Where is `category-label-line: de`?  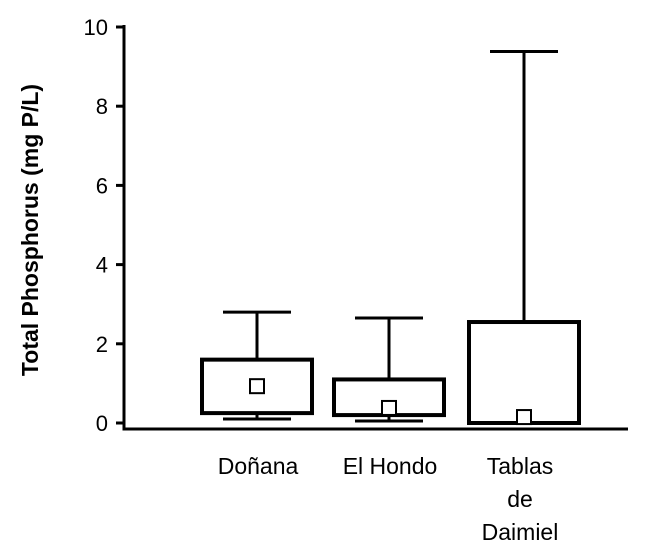
category-label-line: de is located at coordinates (520, 499).